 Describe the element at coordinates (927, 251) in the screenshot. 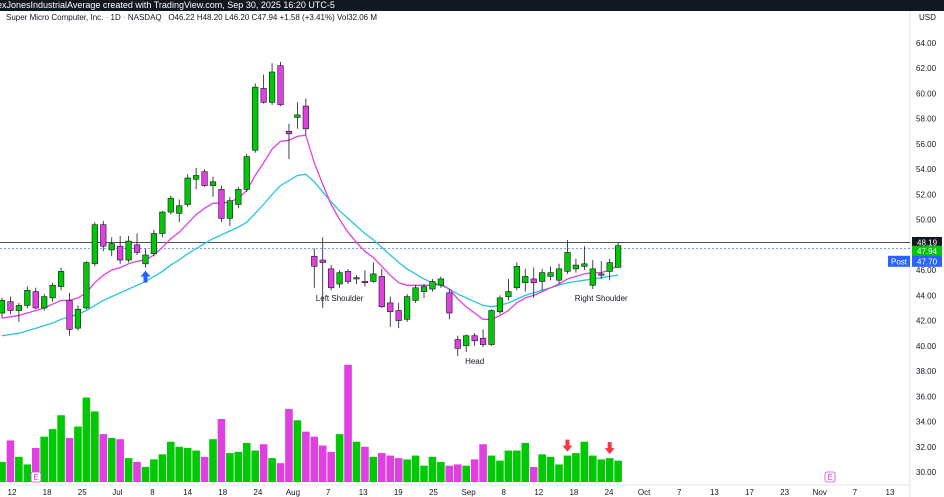

I see `price-scale-tag-text: 47.94` at that location.